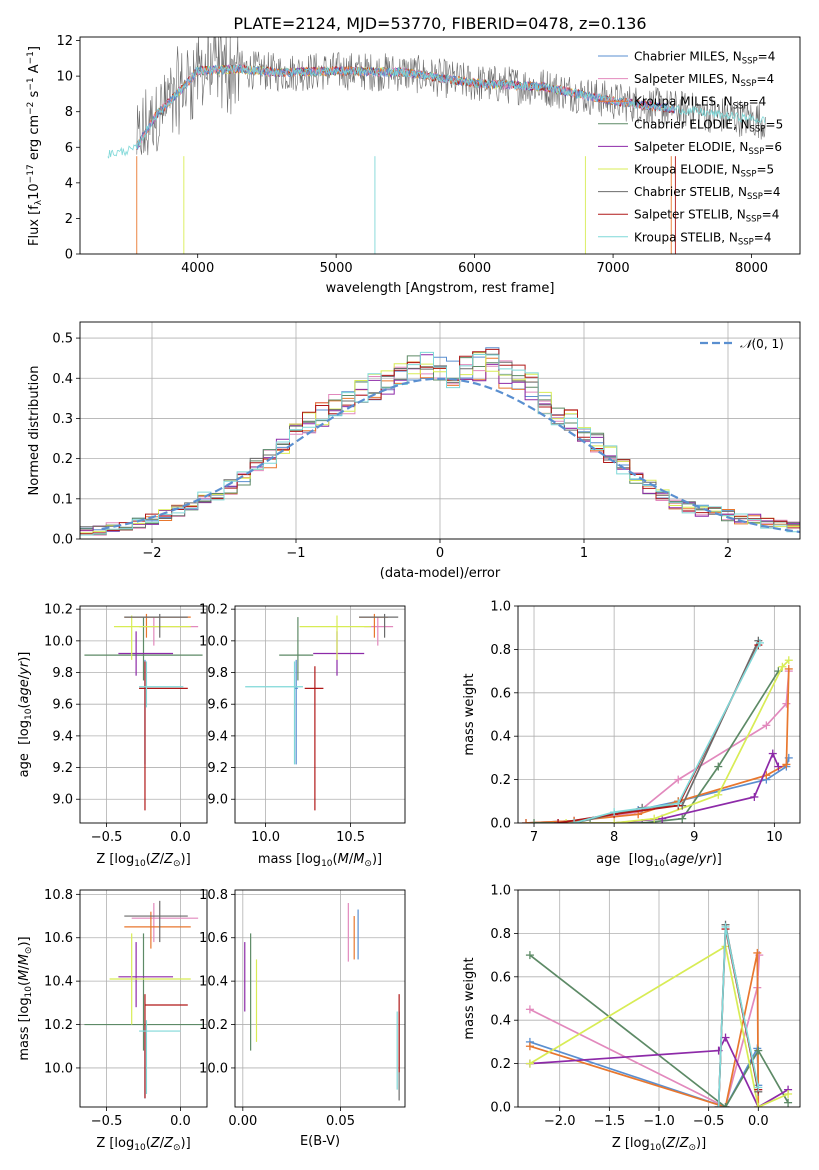 Image resolution: width=819 pixels, height=1170 pixels. Describe the element at coordinates (708, 125) in the screenshot. I see `legend-entry: Chabrier ELODIE, NSSP=5` at that location.